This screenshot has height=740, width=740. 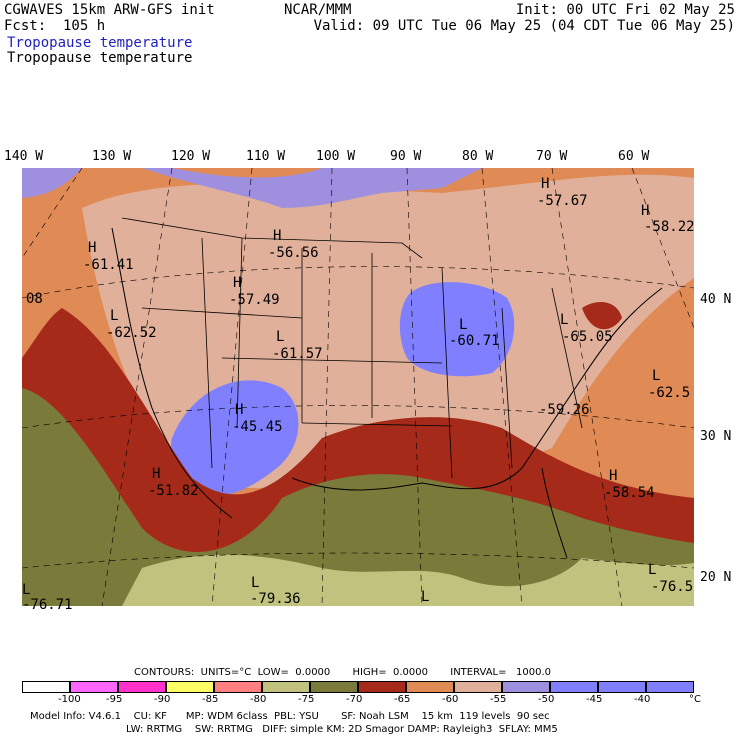 What do you see at coordinates (162, 699) in the screenshot?
I see `colorbar-tick: -90` at bounding box center [162, 699].